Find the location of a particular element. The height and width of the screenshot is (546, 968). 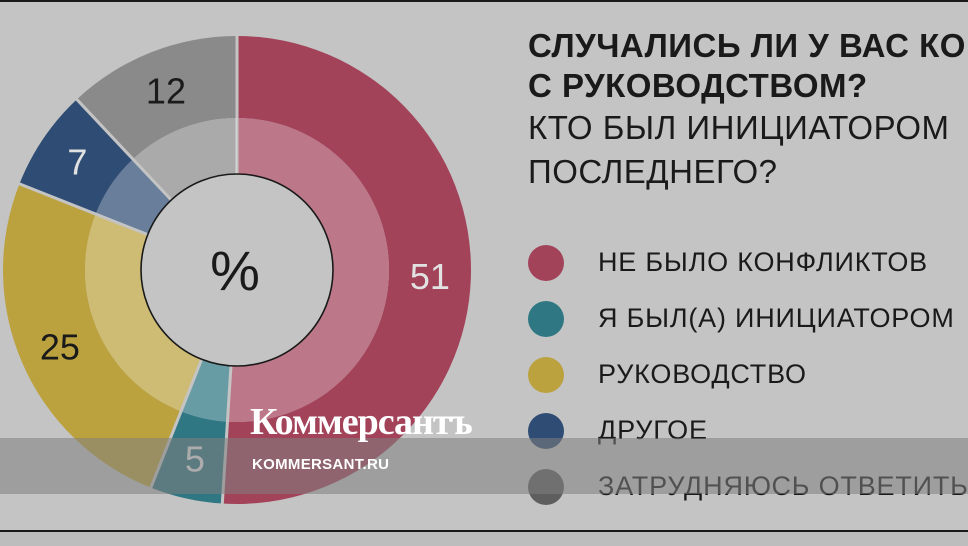

slice-value-label: 12 is located at coordinates (166, 91).